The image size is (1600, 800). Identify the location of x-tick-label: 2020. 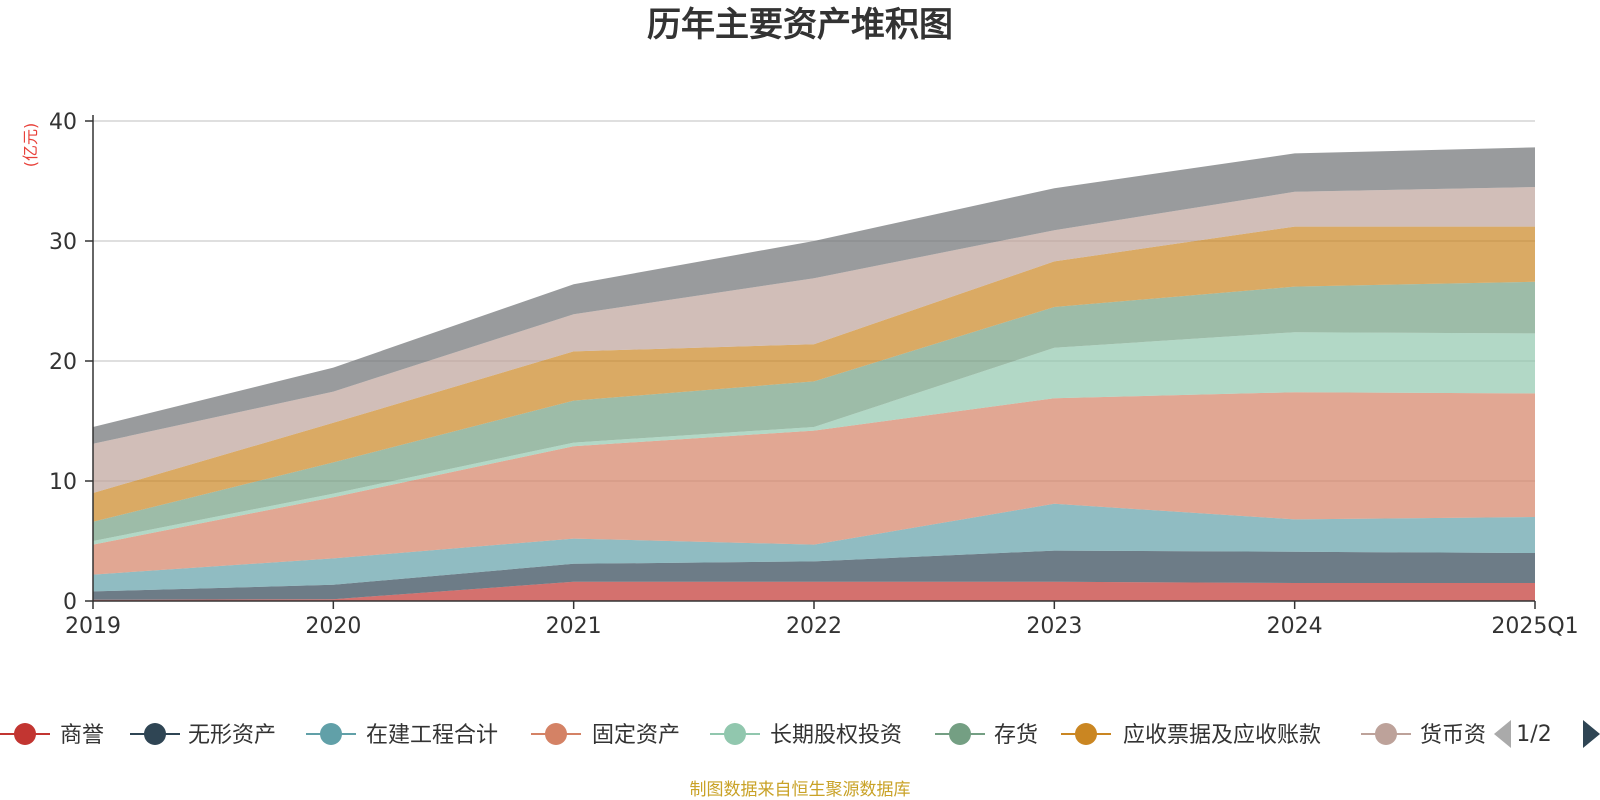
(333, 626).